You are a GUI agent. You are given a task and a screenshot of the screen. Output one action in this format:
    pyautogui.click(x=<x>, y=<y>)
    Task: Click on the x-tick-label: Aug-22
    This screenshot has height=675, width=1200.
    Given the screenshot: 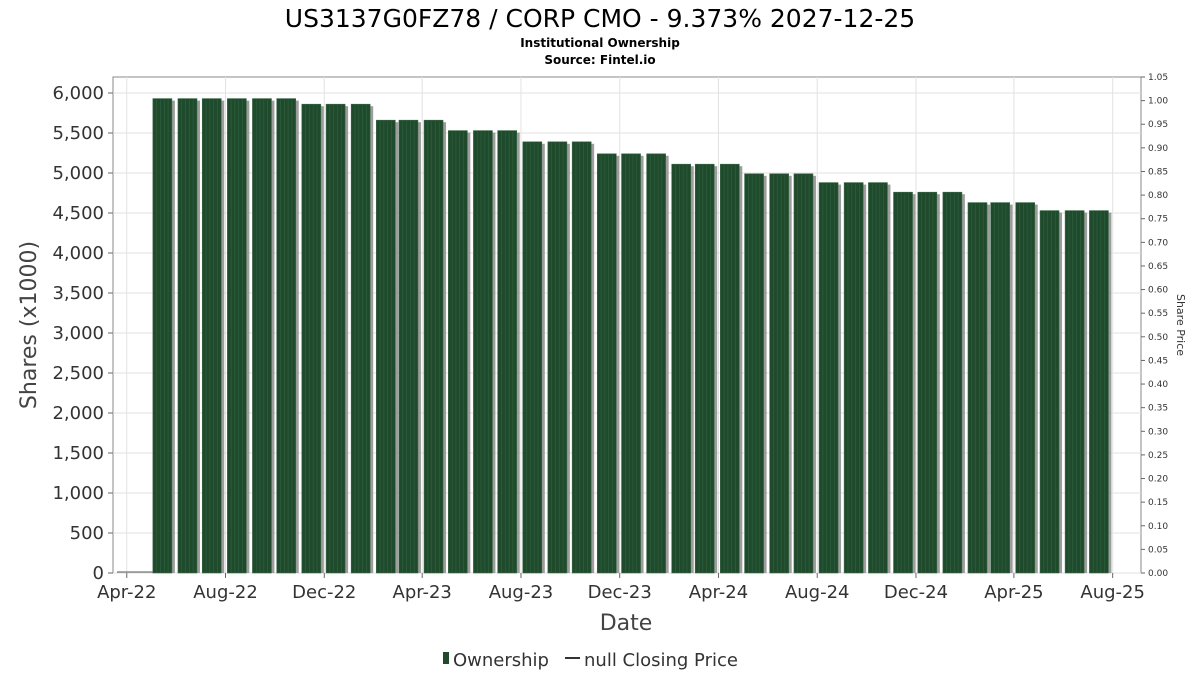 What is the action you would take?
    pyautogui.click(x=225, y=592)
    